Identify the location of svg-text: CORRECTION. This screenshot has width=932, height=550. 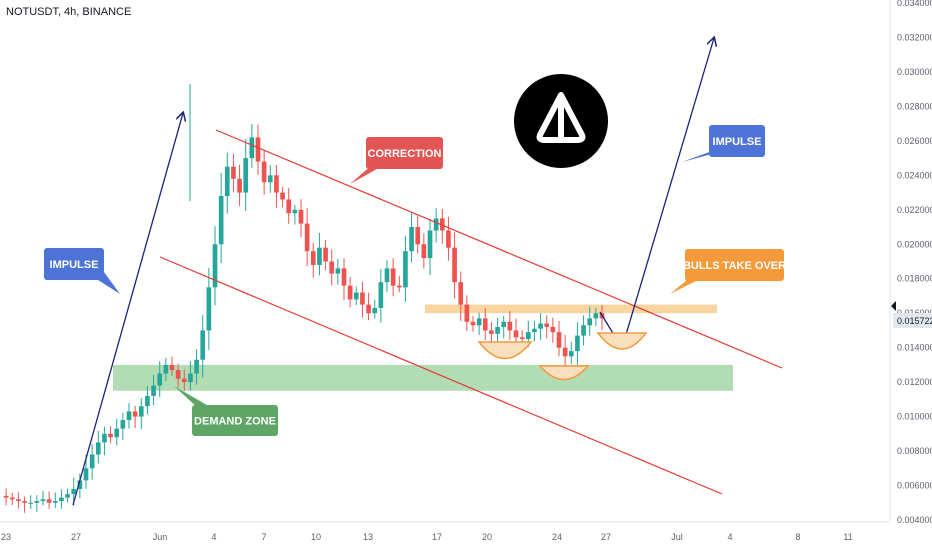
(405, 154).